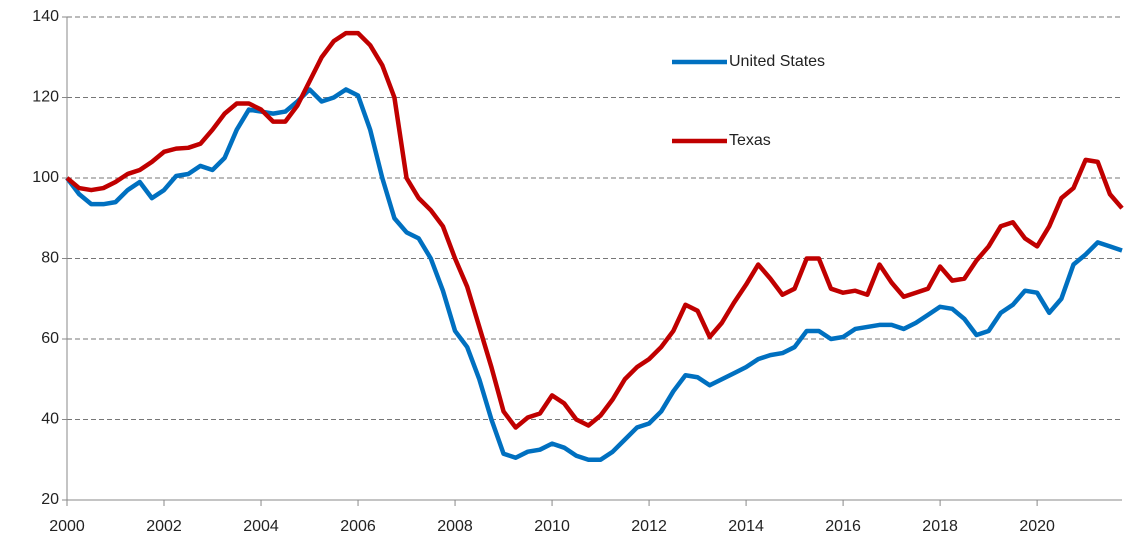 The image size is (1133, 546). Describe the element at coordinates (843, 526) in the screenshot. I see `x-tick-label: 2016` at that location.